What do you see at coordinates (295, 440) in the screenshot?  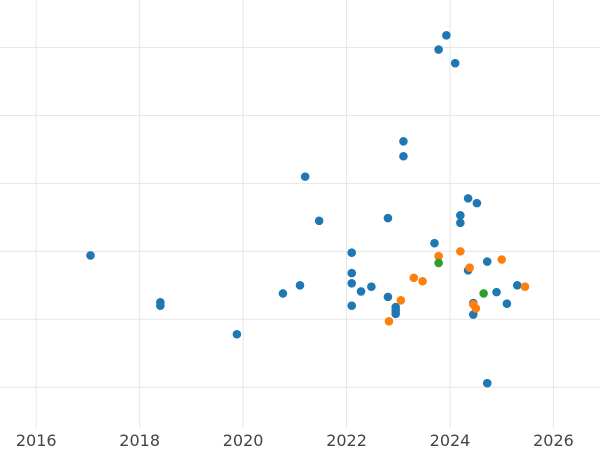 I see `x-axis-ticks: 2016 2018 2020 2022 2024 2026` at bounding box center [295, 440].